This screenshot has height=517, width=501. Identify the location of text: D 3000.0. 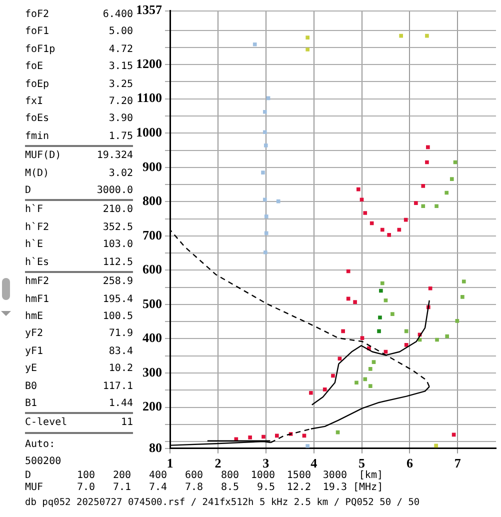
(79, 190).